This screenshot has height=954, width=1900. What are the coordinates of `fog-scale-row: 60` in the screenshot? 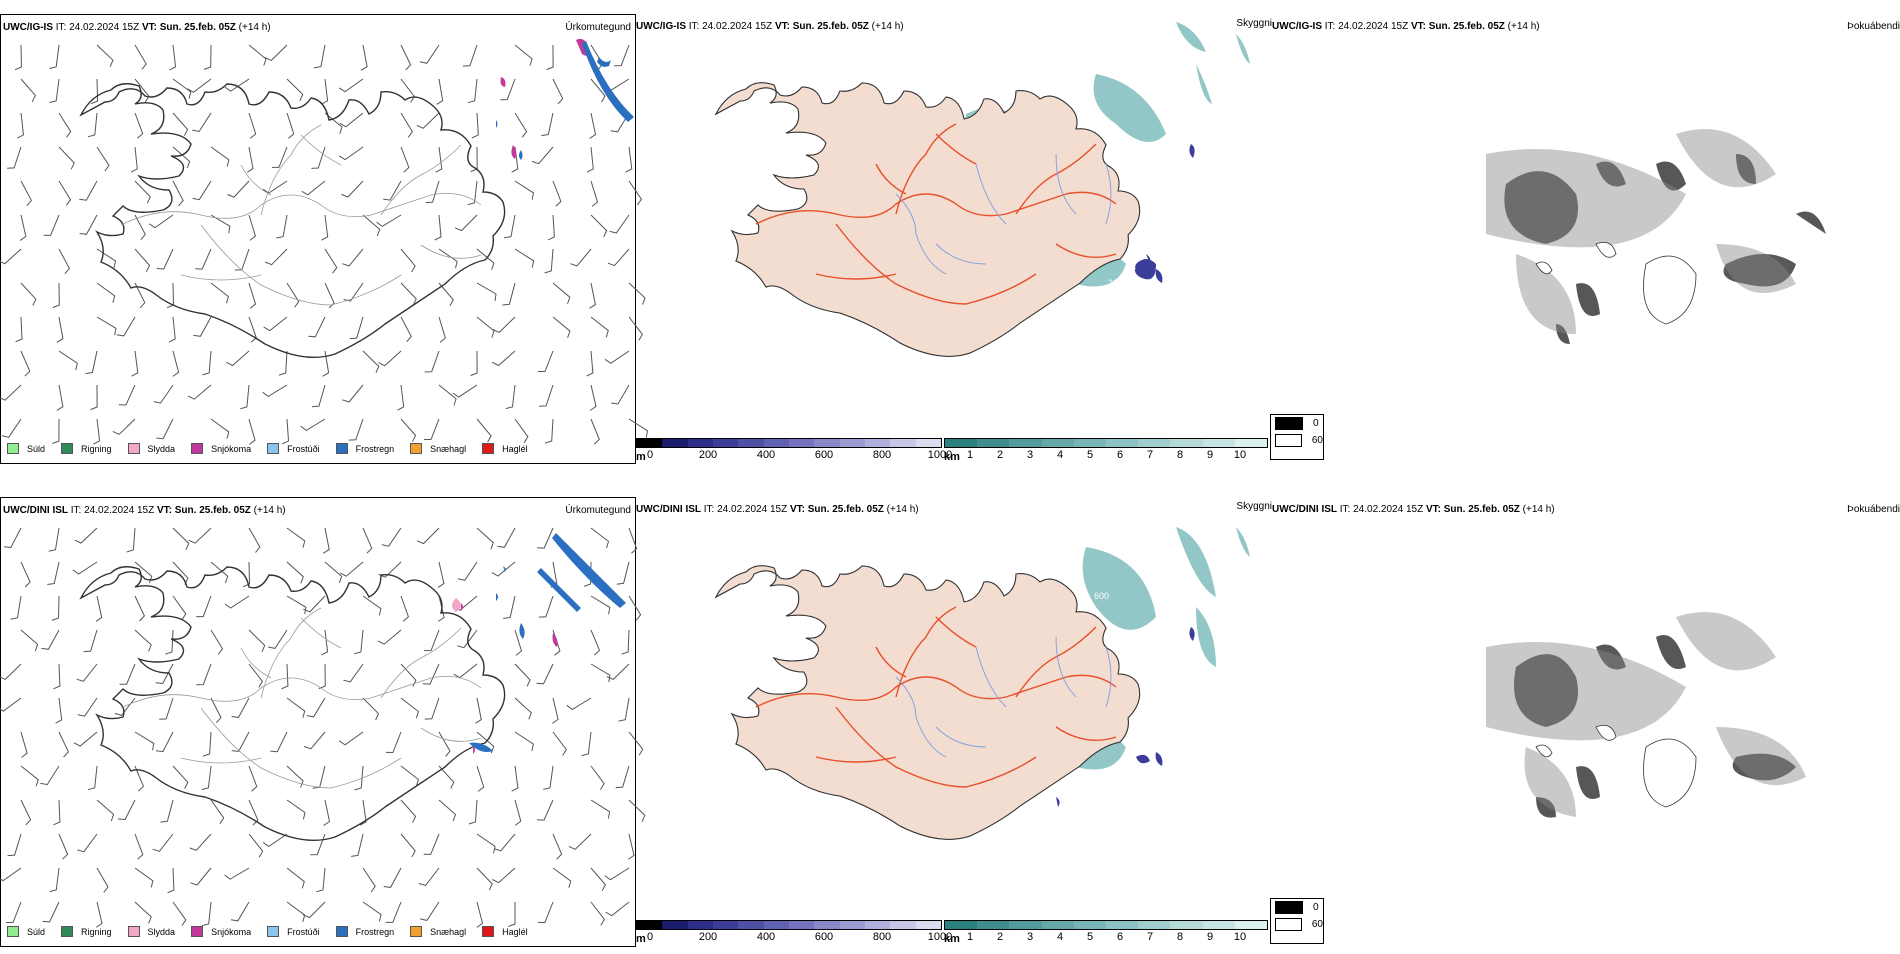 It's located at (1297, 440).